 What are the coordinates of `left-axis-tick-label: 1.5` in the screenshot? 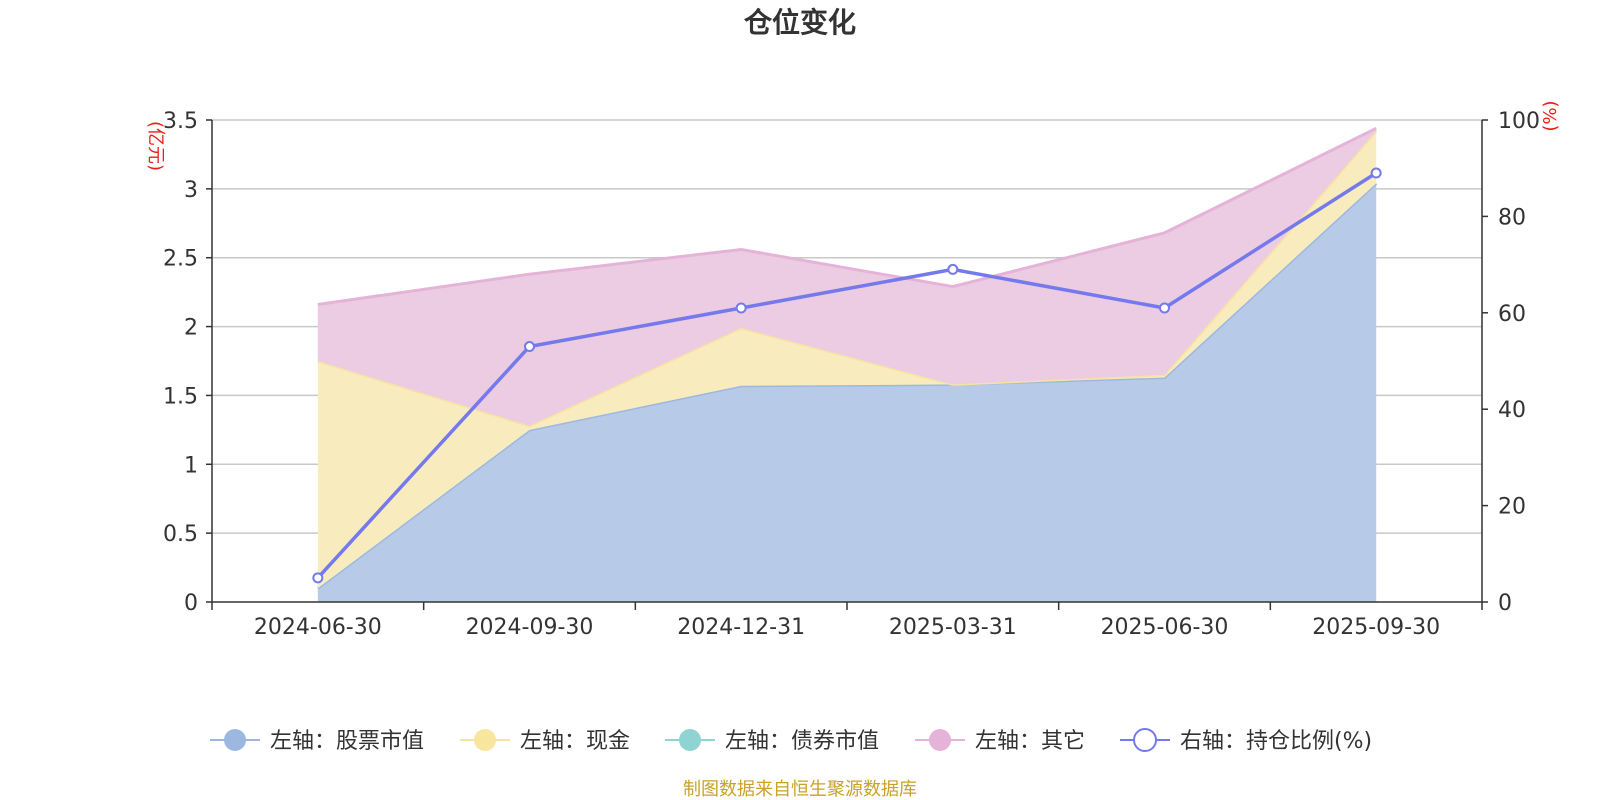 It's located at (180, 396).